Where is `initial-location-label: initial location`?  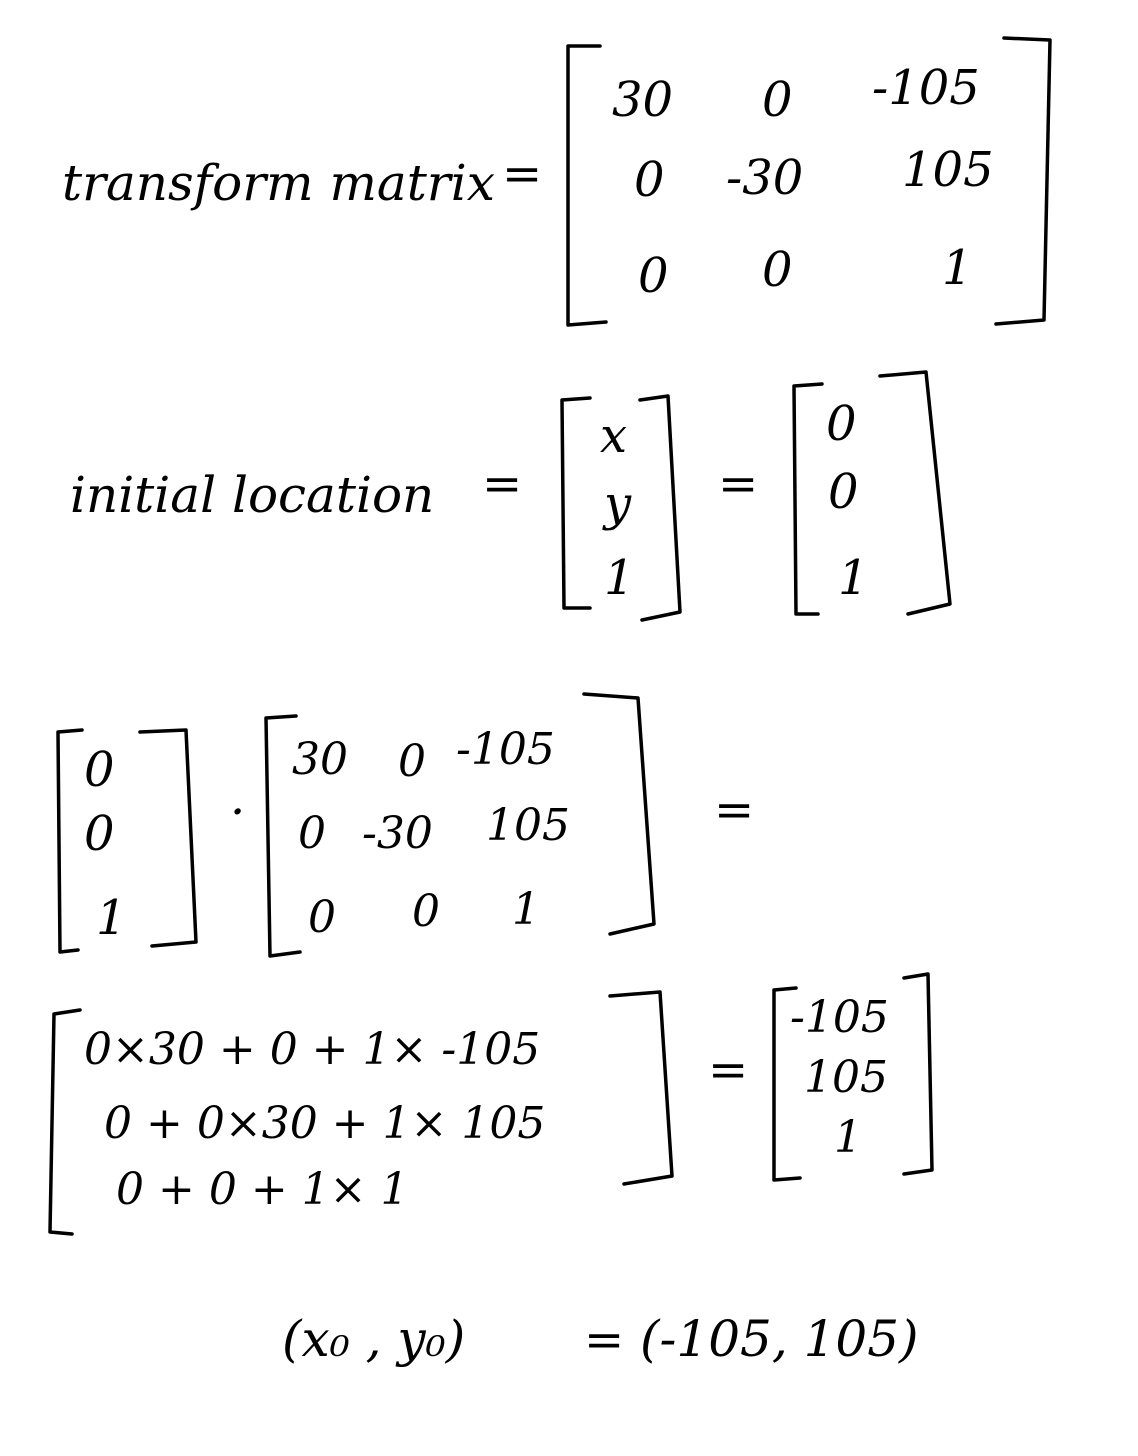
initial-location-label: initial location is located at coordinates (252, 495).